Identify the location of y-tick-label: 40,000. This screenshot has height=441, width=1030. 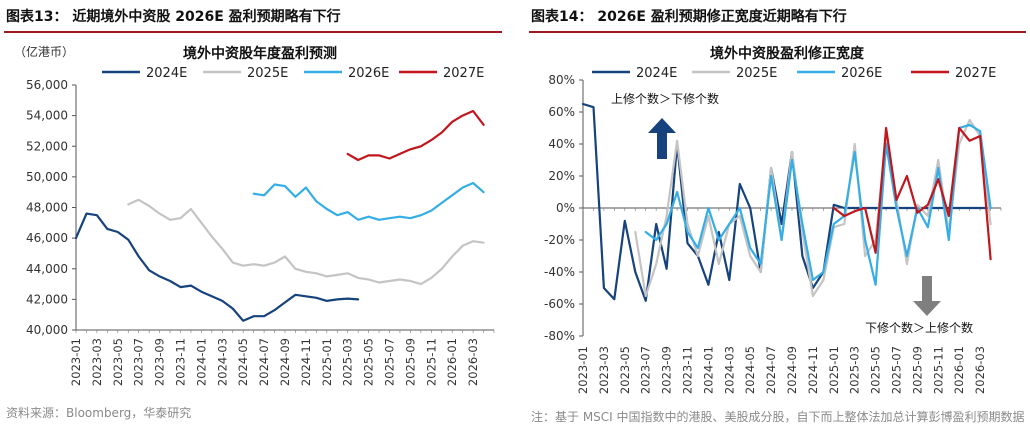
(47, 330).